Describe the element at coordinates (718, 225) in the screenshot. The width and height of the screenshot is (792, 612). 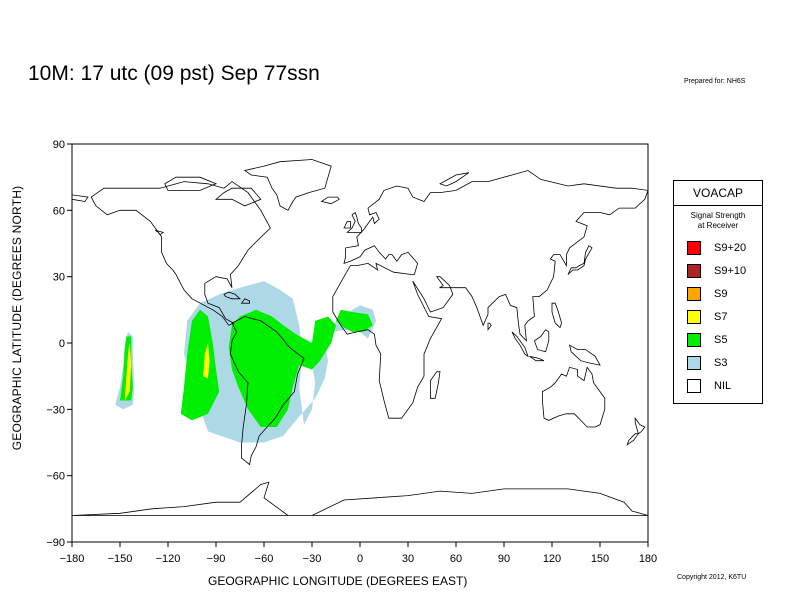
I see `legend-subtitle-line-2: at Receiver` at that location.